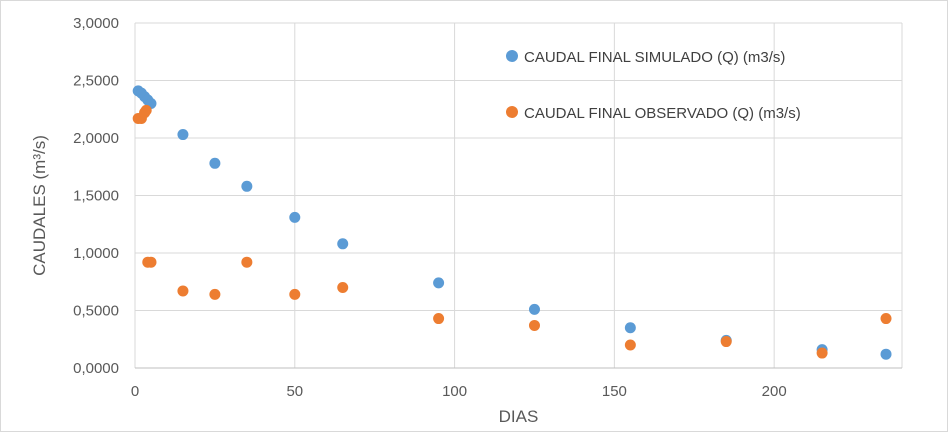 This screenshot has width=948, height=432. I want to click on y-tick-label: 2,5000, so click(96, 81).